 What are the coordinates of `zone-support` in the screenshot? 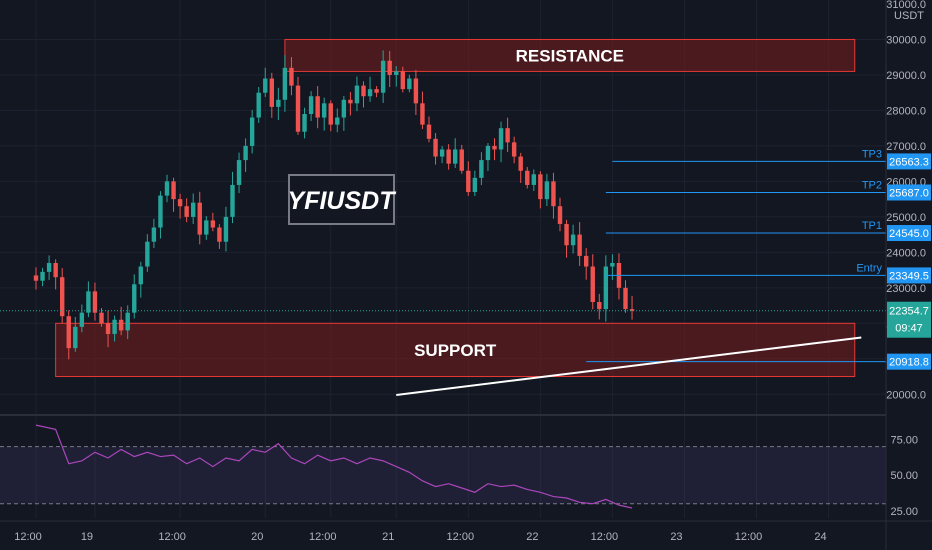 It's located at (455, 350).